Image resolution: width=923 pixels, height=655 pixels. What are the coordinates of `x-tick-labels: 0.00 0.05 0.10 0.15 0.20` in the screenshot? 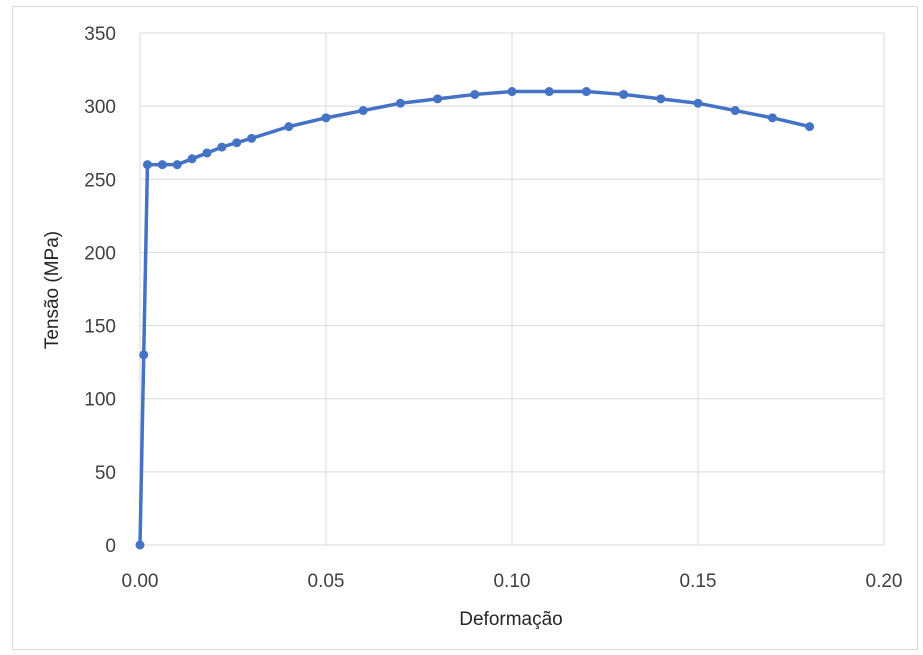 It's located at (512, 581).